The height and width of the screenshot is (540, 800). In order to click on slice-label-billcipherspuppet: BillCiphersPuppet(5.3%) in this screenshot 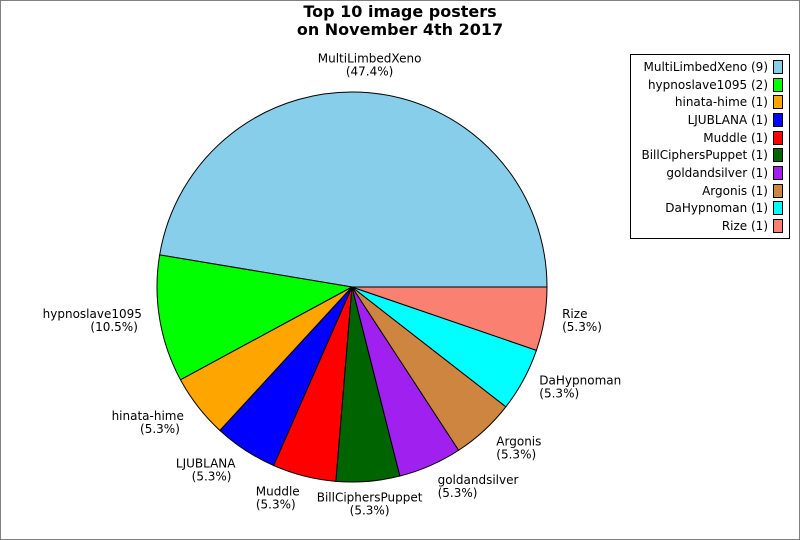, I will do `click(370, 503)`.